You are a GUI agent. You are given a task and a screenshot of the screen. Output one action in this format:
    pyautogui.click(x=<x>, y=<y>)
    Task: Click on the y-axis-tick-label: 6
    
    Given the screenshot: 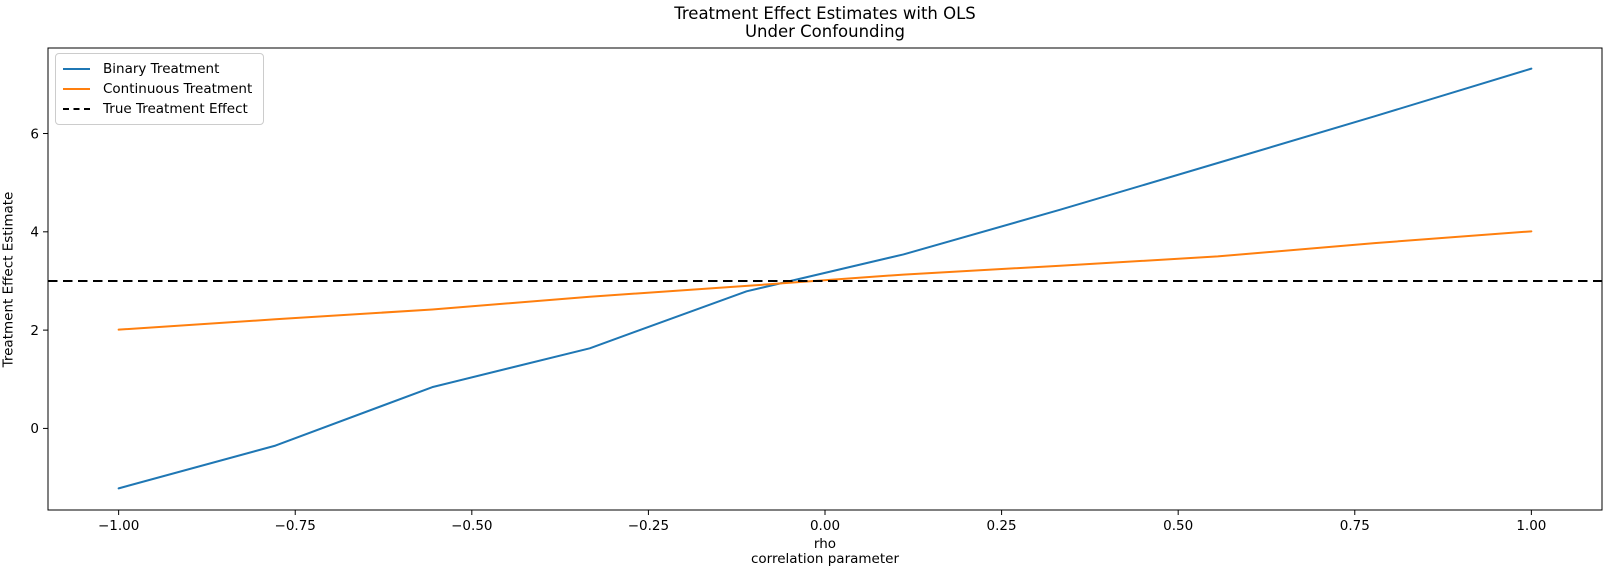 What is the action you would take?
    pyautogui.click(x=34, y=134)
    